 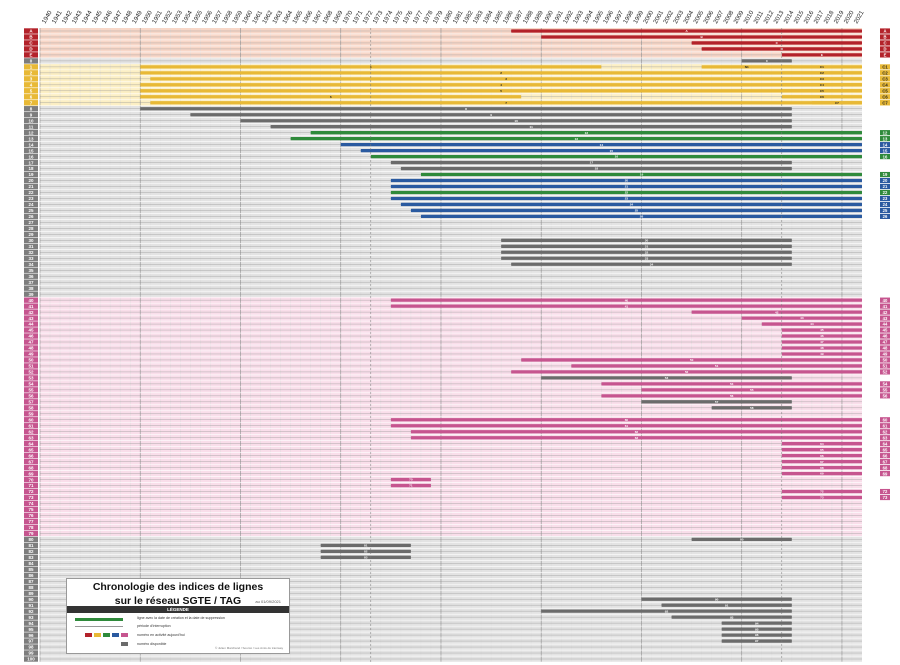 I want to click on row-label: 75, so click(x=31, y=509).